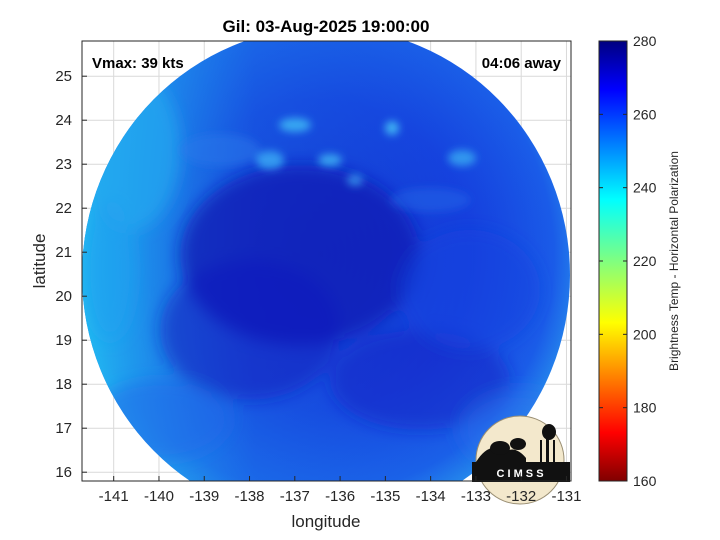 The height and width of the screenshot is (540, 720). What do you see at coordinates (63, 340) in the screenshot?
I see `y-tick-label: 19` at bounding box center [63, 340].